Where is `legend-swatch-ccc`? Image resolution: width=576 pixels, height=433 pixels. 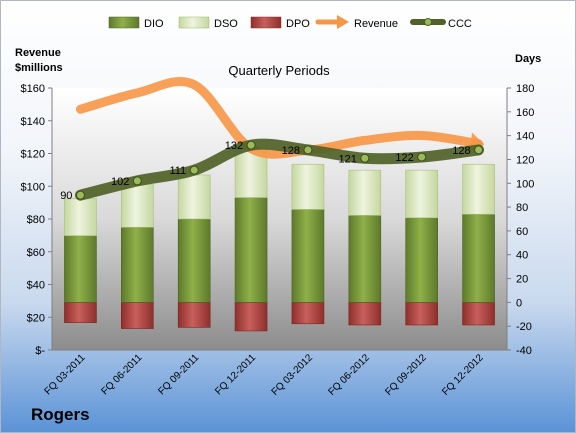 legend-swatch-ccc is located at coordinates (428, 22).